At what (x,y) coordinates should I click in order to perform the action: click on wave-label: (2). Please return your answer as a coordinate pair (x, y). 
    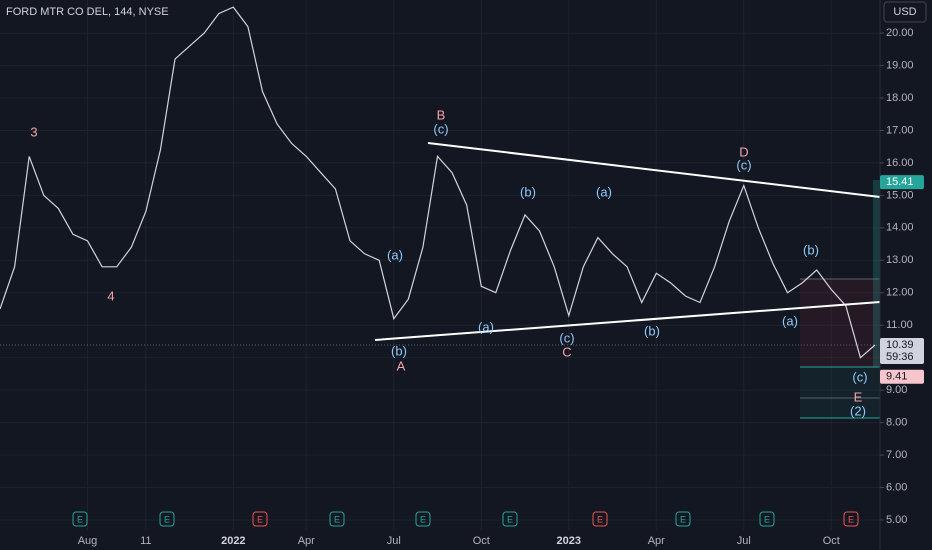
    Looking at the image, I should click on (858, 410).